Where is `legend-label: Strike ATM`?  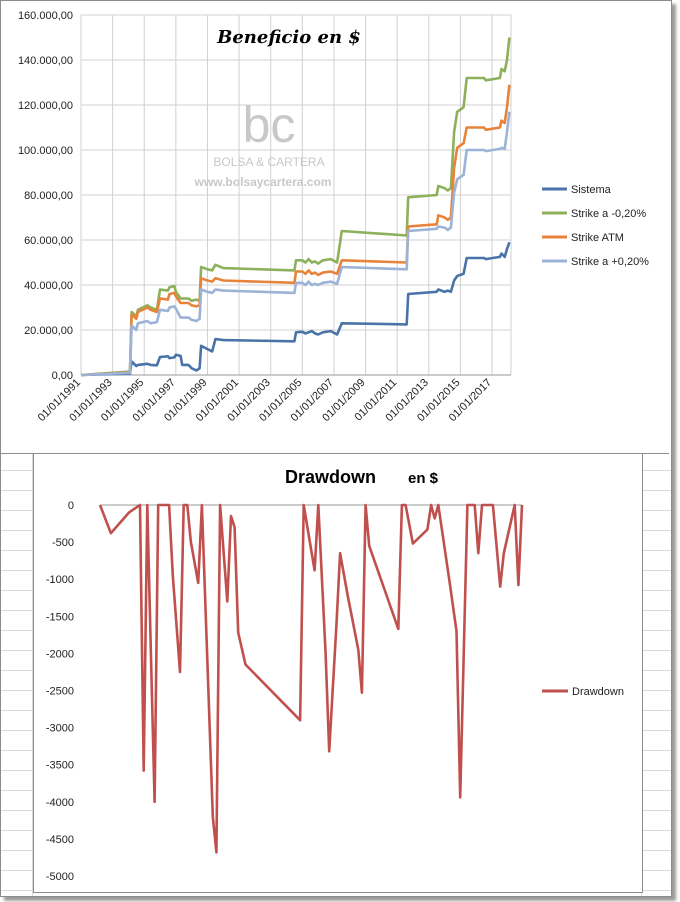
legend-label: Strike ATM is located at coordinates (597, 238).